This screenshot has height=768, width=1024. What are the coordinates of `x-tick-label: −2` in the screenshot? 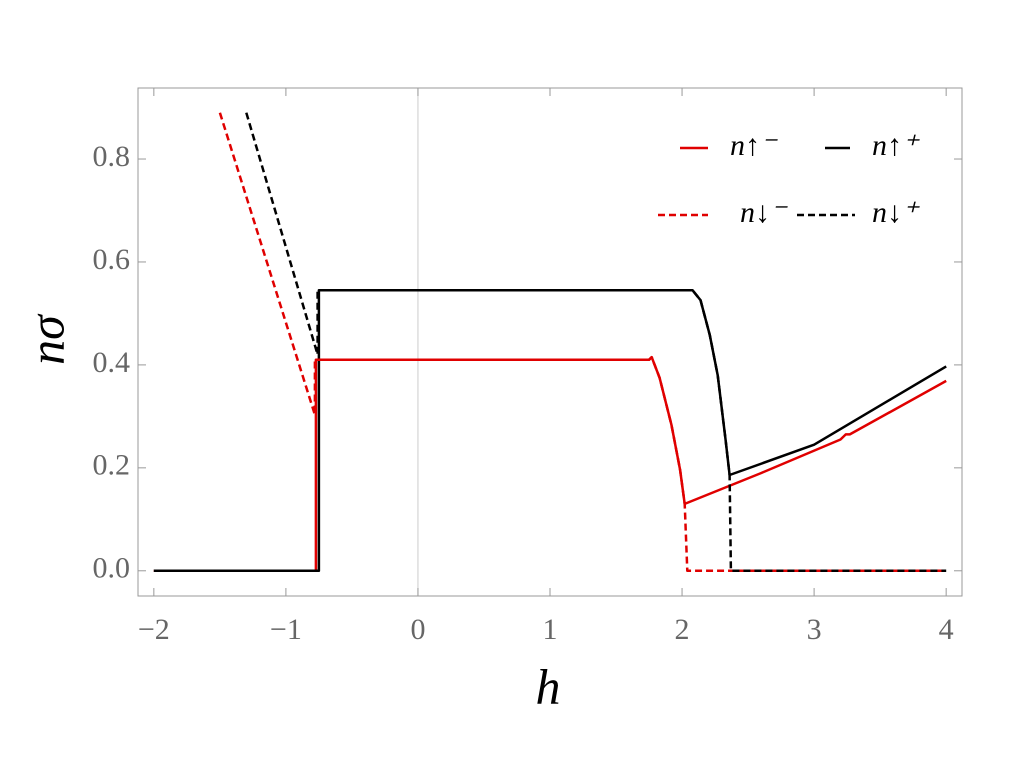 It's located at (154, 629).